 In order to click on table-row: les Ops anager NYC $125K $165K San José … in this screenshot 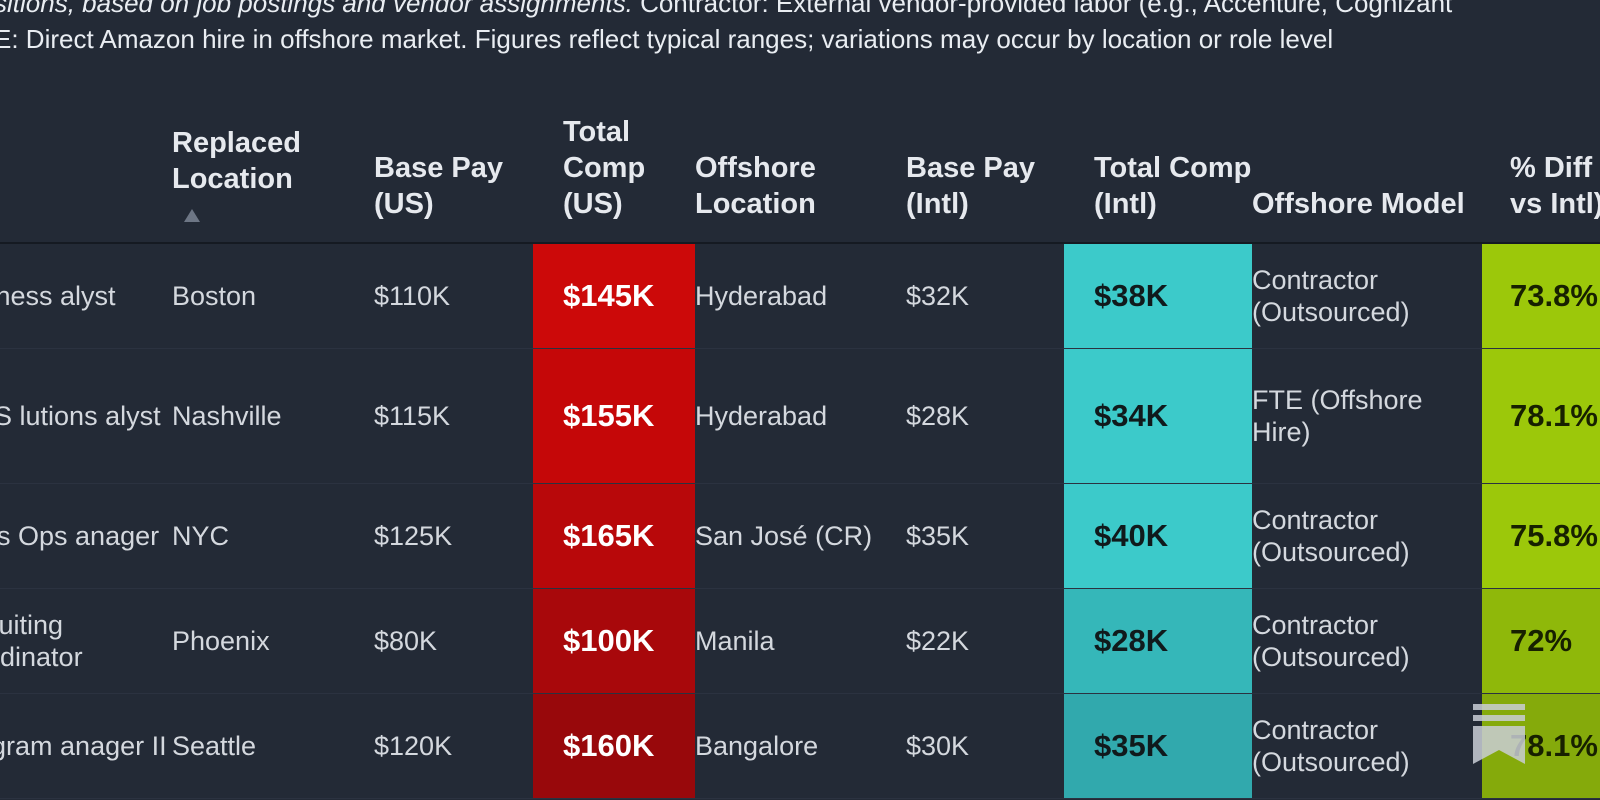, I will do `click(800, 536)`.